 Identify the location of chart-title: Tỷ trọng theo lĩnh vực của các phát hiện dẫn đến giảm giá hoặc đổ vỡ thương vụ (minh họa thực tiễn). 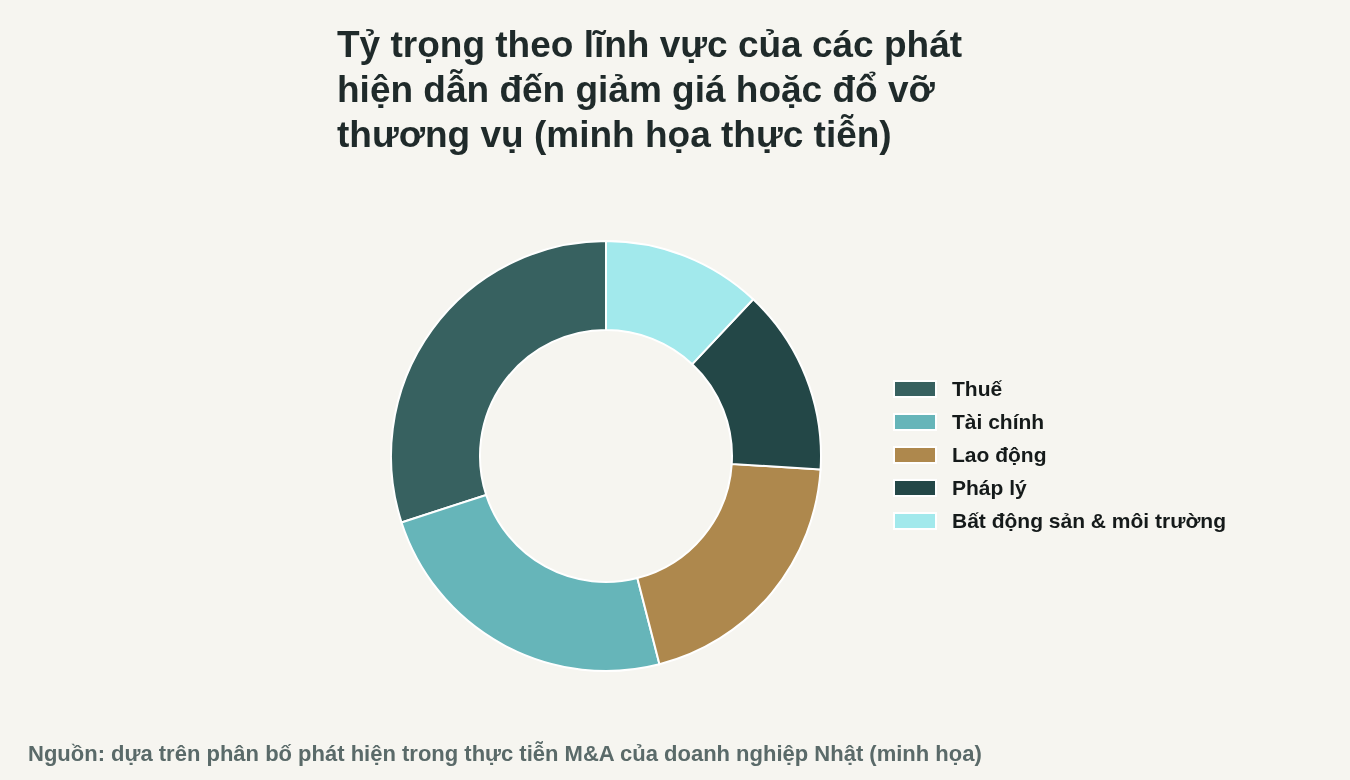
(650, 90).